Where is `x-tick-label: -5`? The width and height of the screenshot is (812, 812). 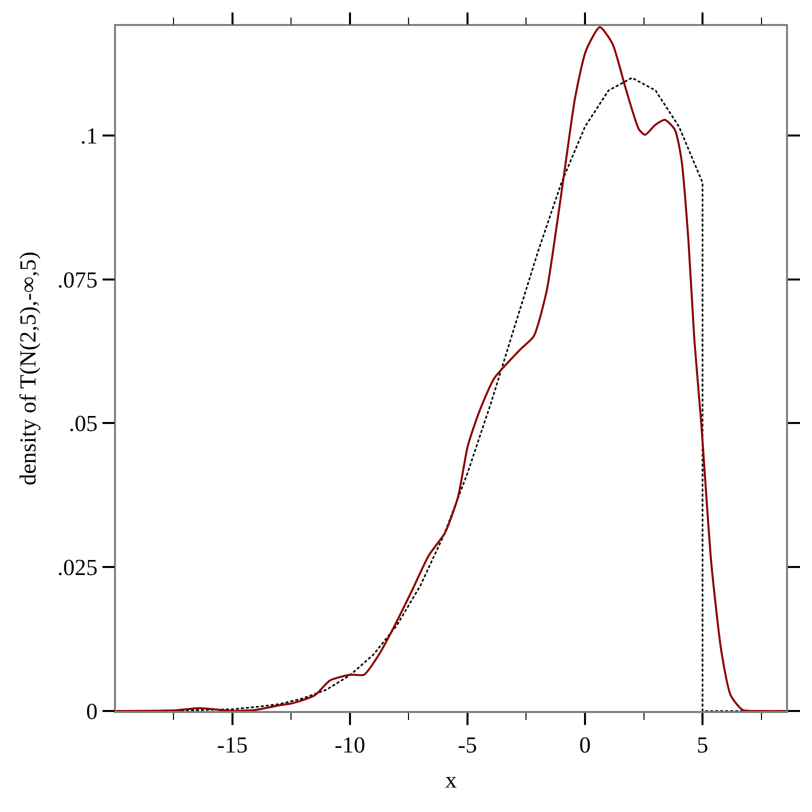
x-tick-label: -5 is located at coordinates (468, 745).